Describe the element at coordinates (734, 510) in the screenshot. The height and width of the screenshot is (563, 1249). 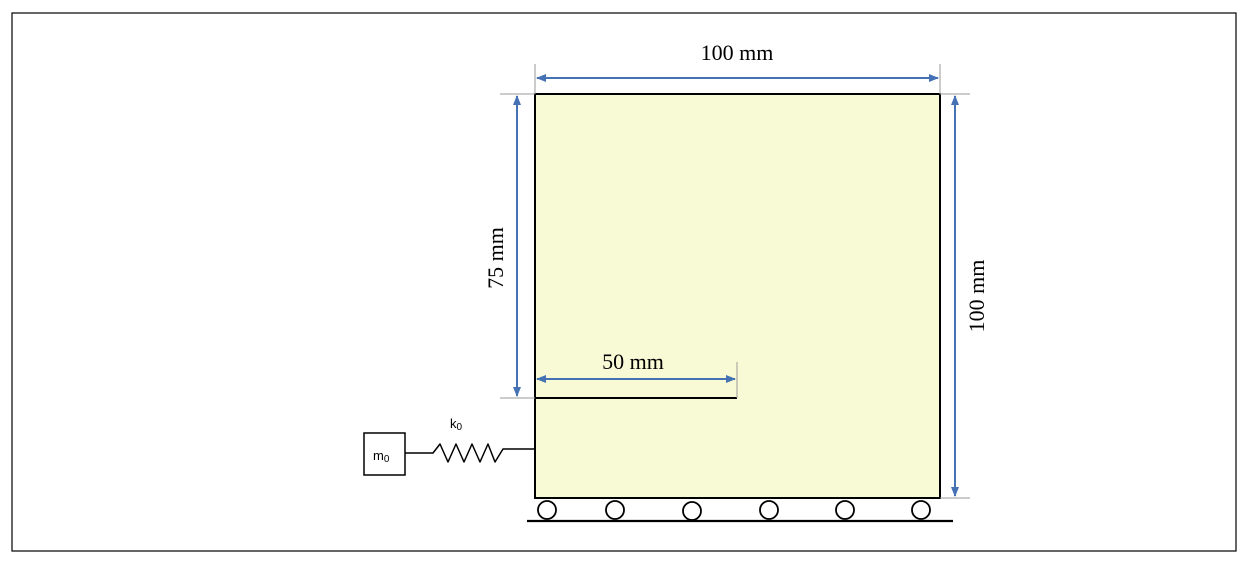
I see `roller-supports` at that location.